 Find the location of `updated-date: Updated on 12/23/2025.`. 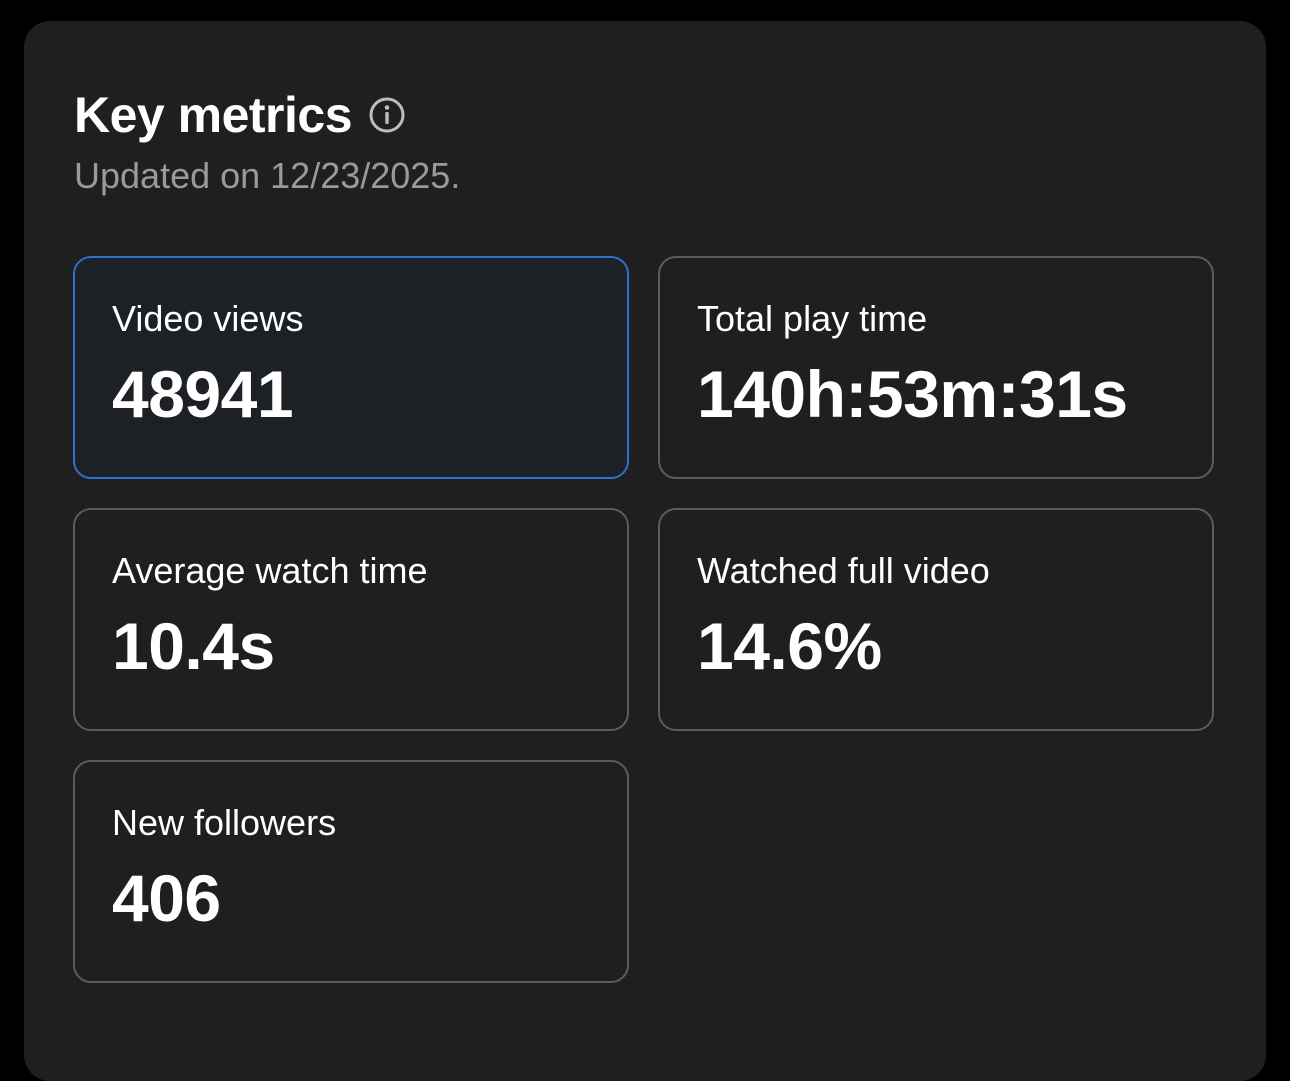

updated-date: Updated on 12/23/2025. is located at coordinates (267, 175).